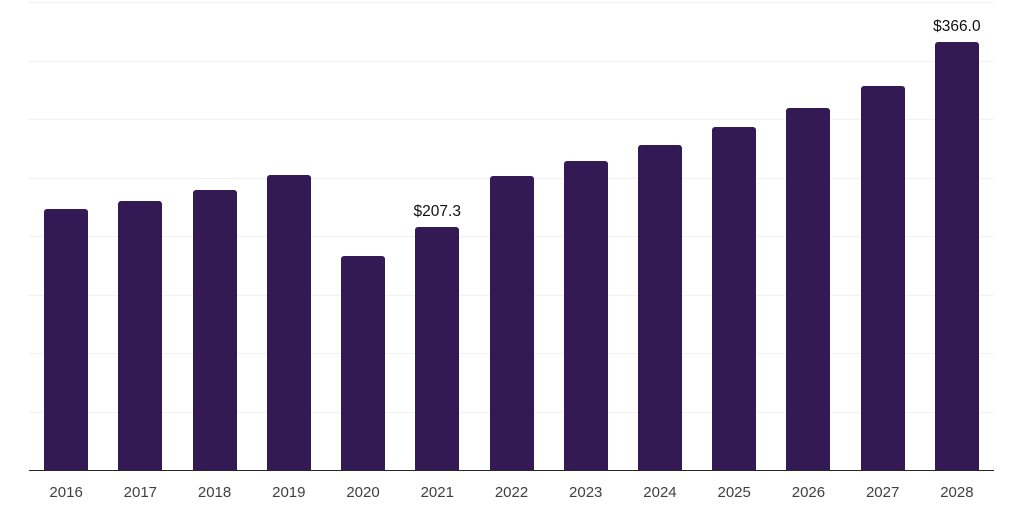 This screenshot has height=512, width=1024. Describe the element at coordinates (214, 492) in the screenshot. I see `x-tick-label-2018: 2018` at that location.